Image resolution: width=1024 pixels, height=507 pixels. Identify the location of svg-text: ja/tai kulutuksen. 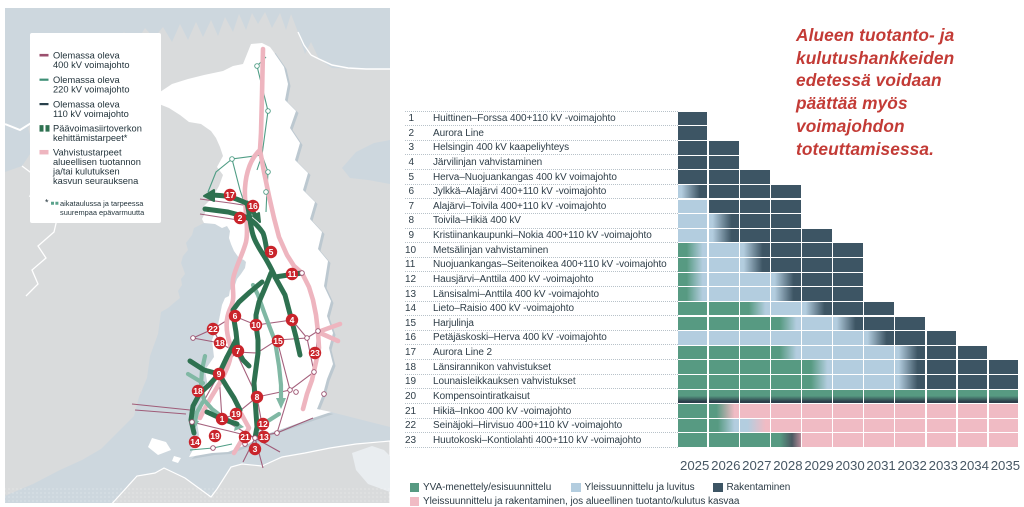
(86, 172).